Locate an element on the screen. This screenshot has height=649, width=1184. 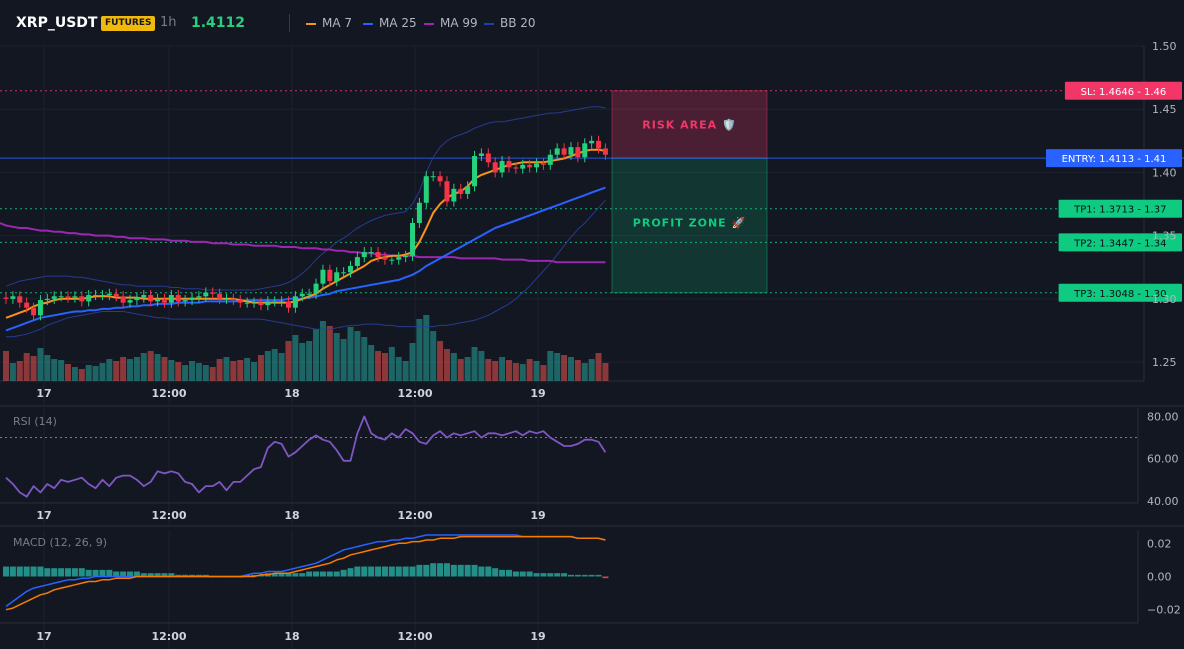
macd-line is located at coordinates (305, 571).